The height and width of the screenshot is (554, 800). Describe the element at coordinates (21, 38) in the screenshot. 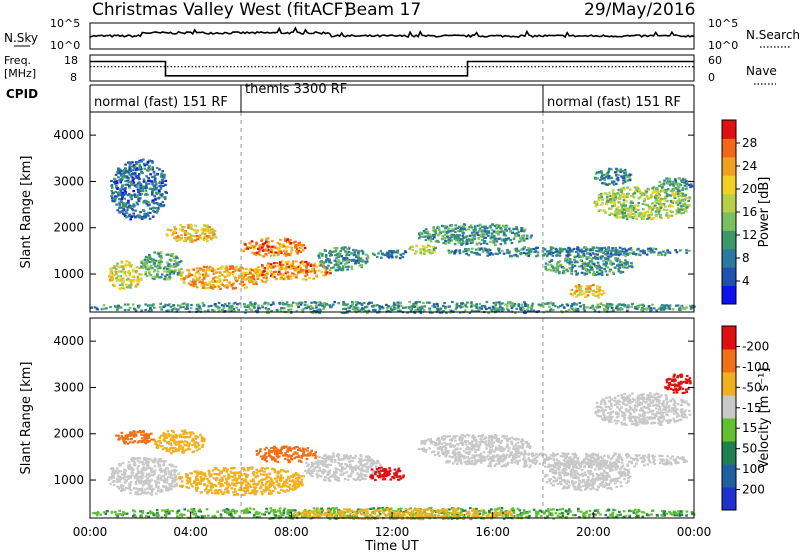

I see `noise-sky-label: N.Sky` at that location.